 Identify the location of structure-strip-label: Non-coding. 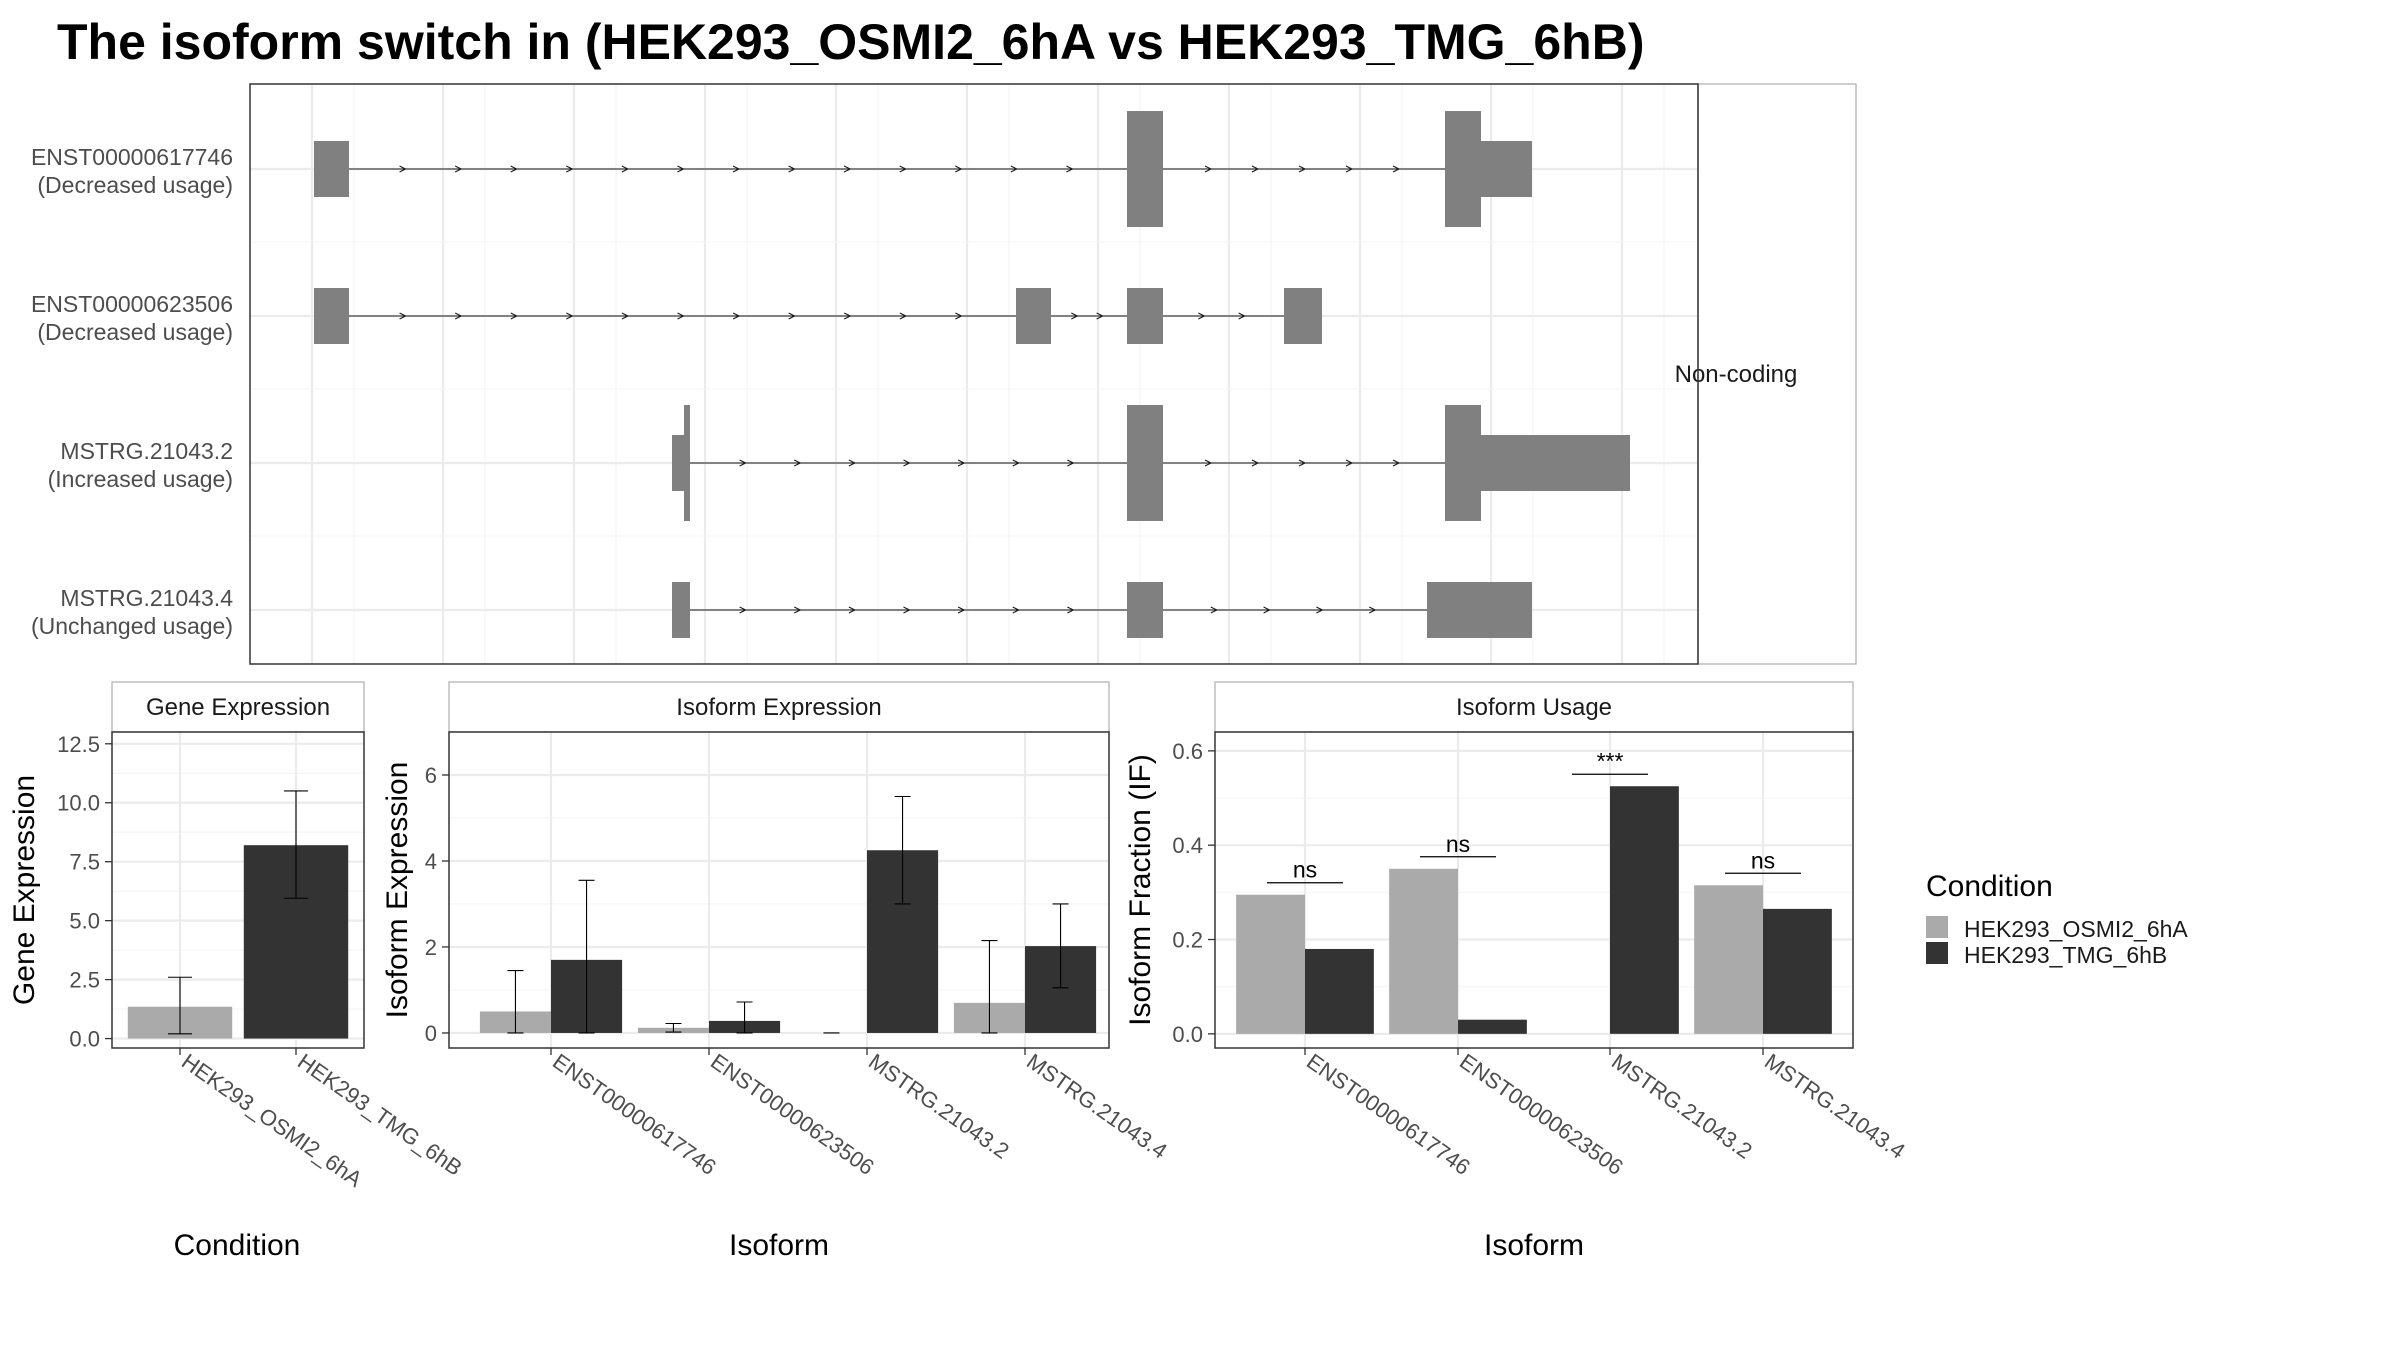
(1736, 374).